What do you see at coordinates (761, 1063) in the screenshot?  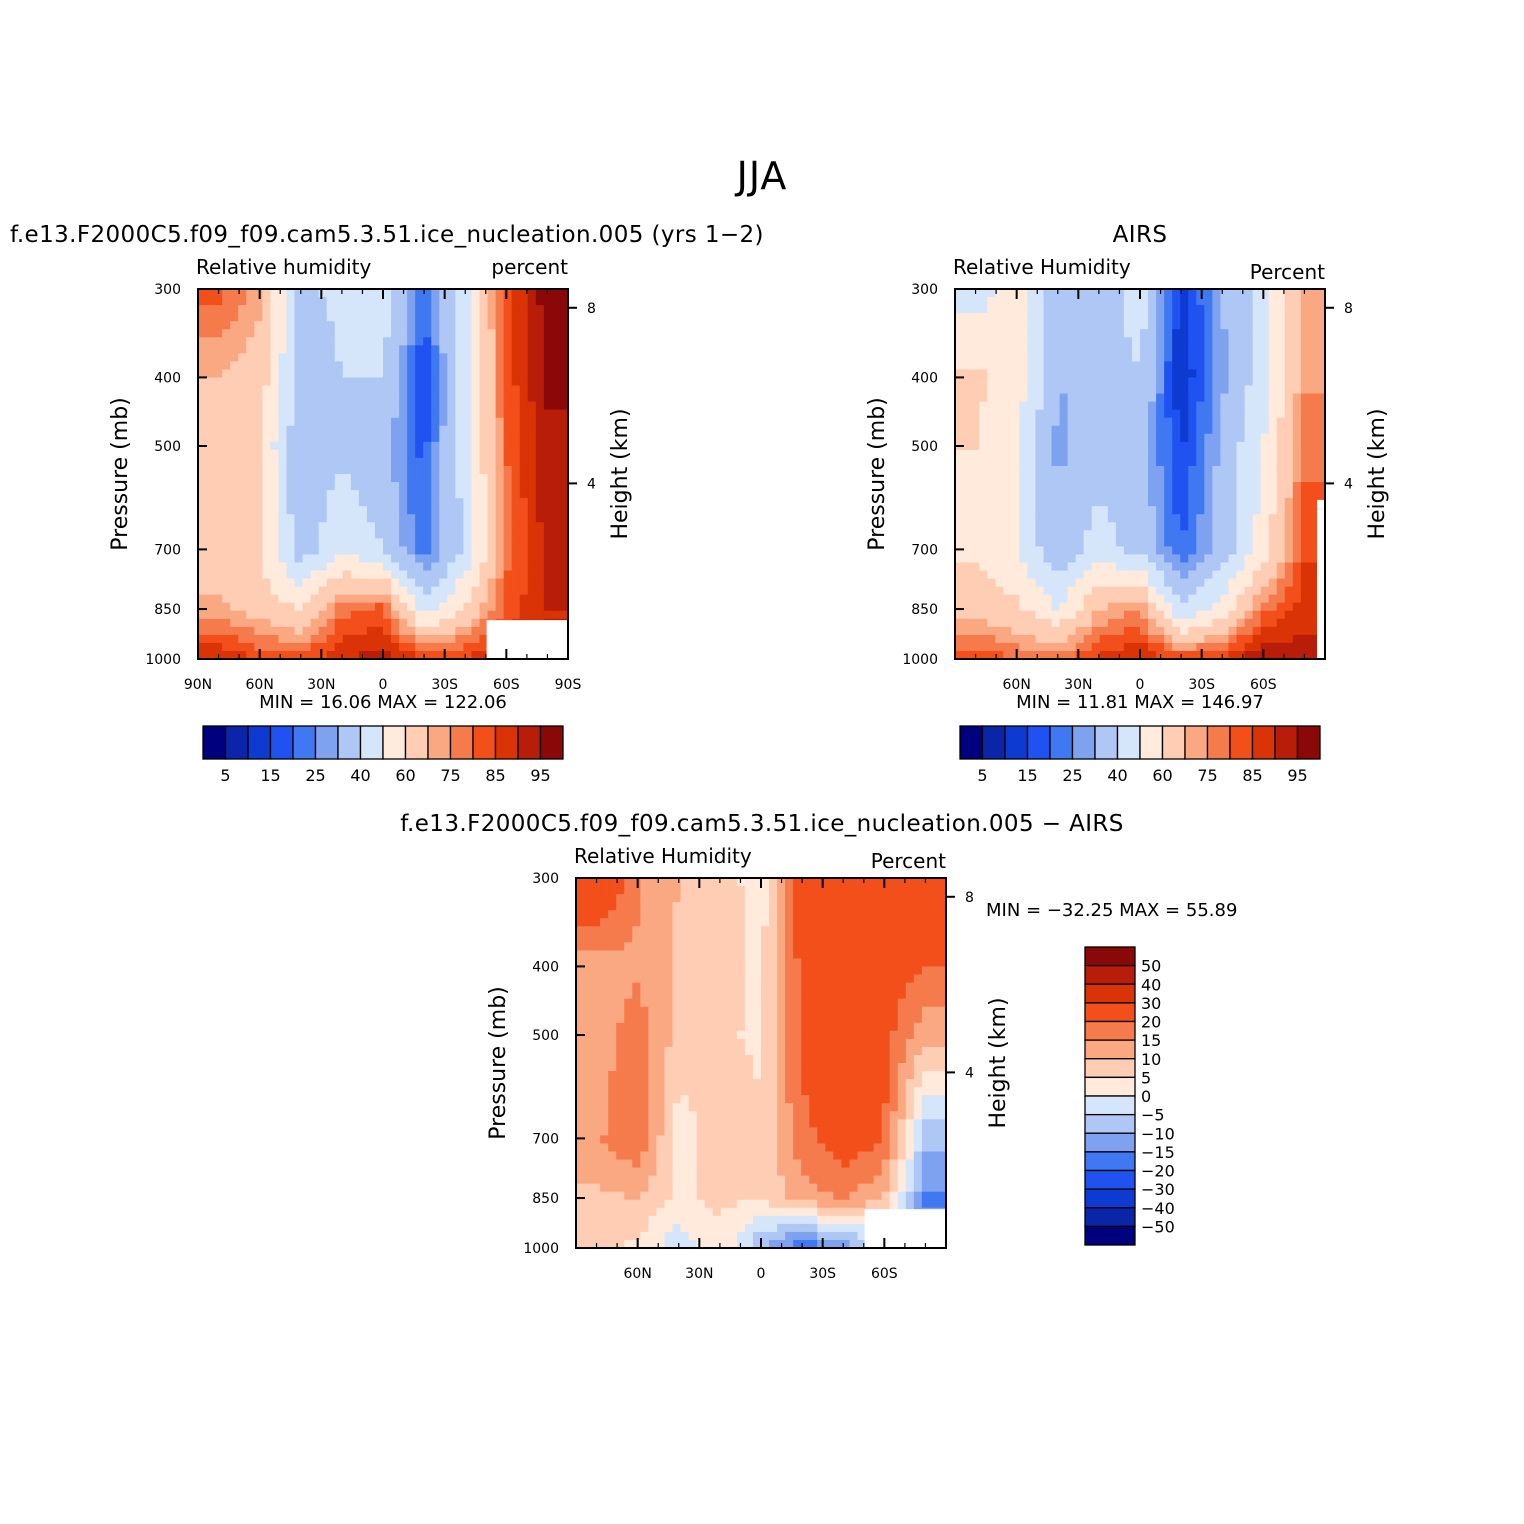 I see `contour-field` at bounding box center [761, 1063].